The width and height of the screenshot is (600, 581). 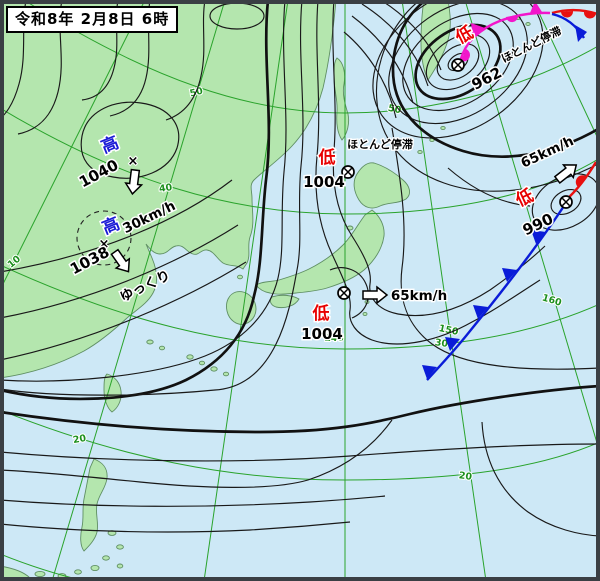 I want to click on low-center-mark-1004s, so click(x=344, y=293).